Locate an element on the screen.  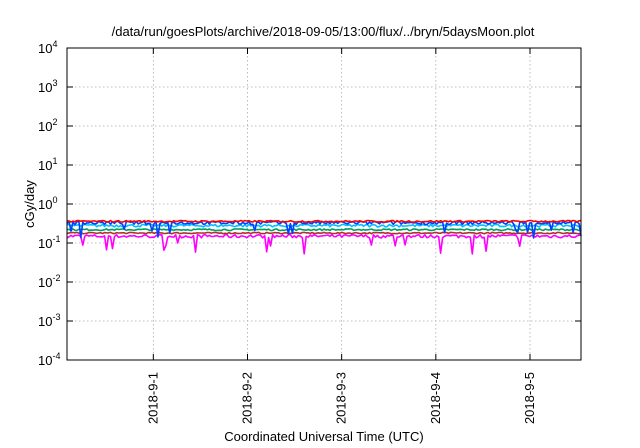
y-tick-label: 10⁻⁴ is located at coordinates (49, 359).